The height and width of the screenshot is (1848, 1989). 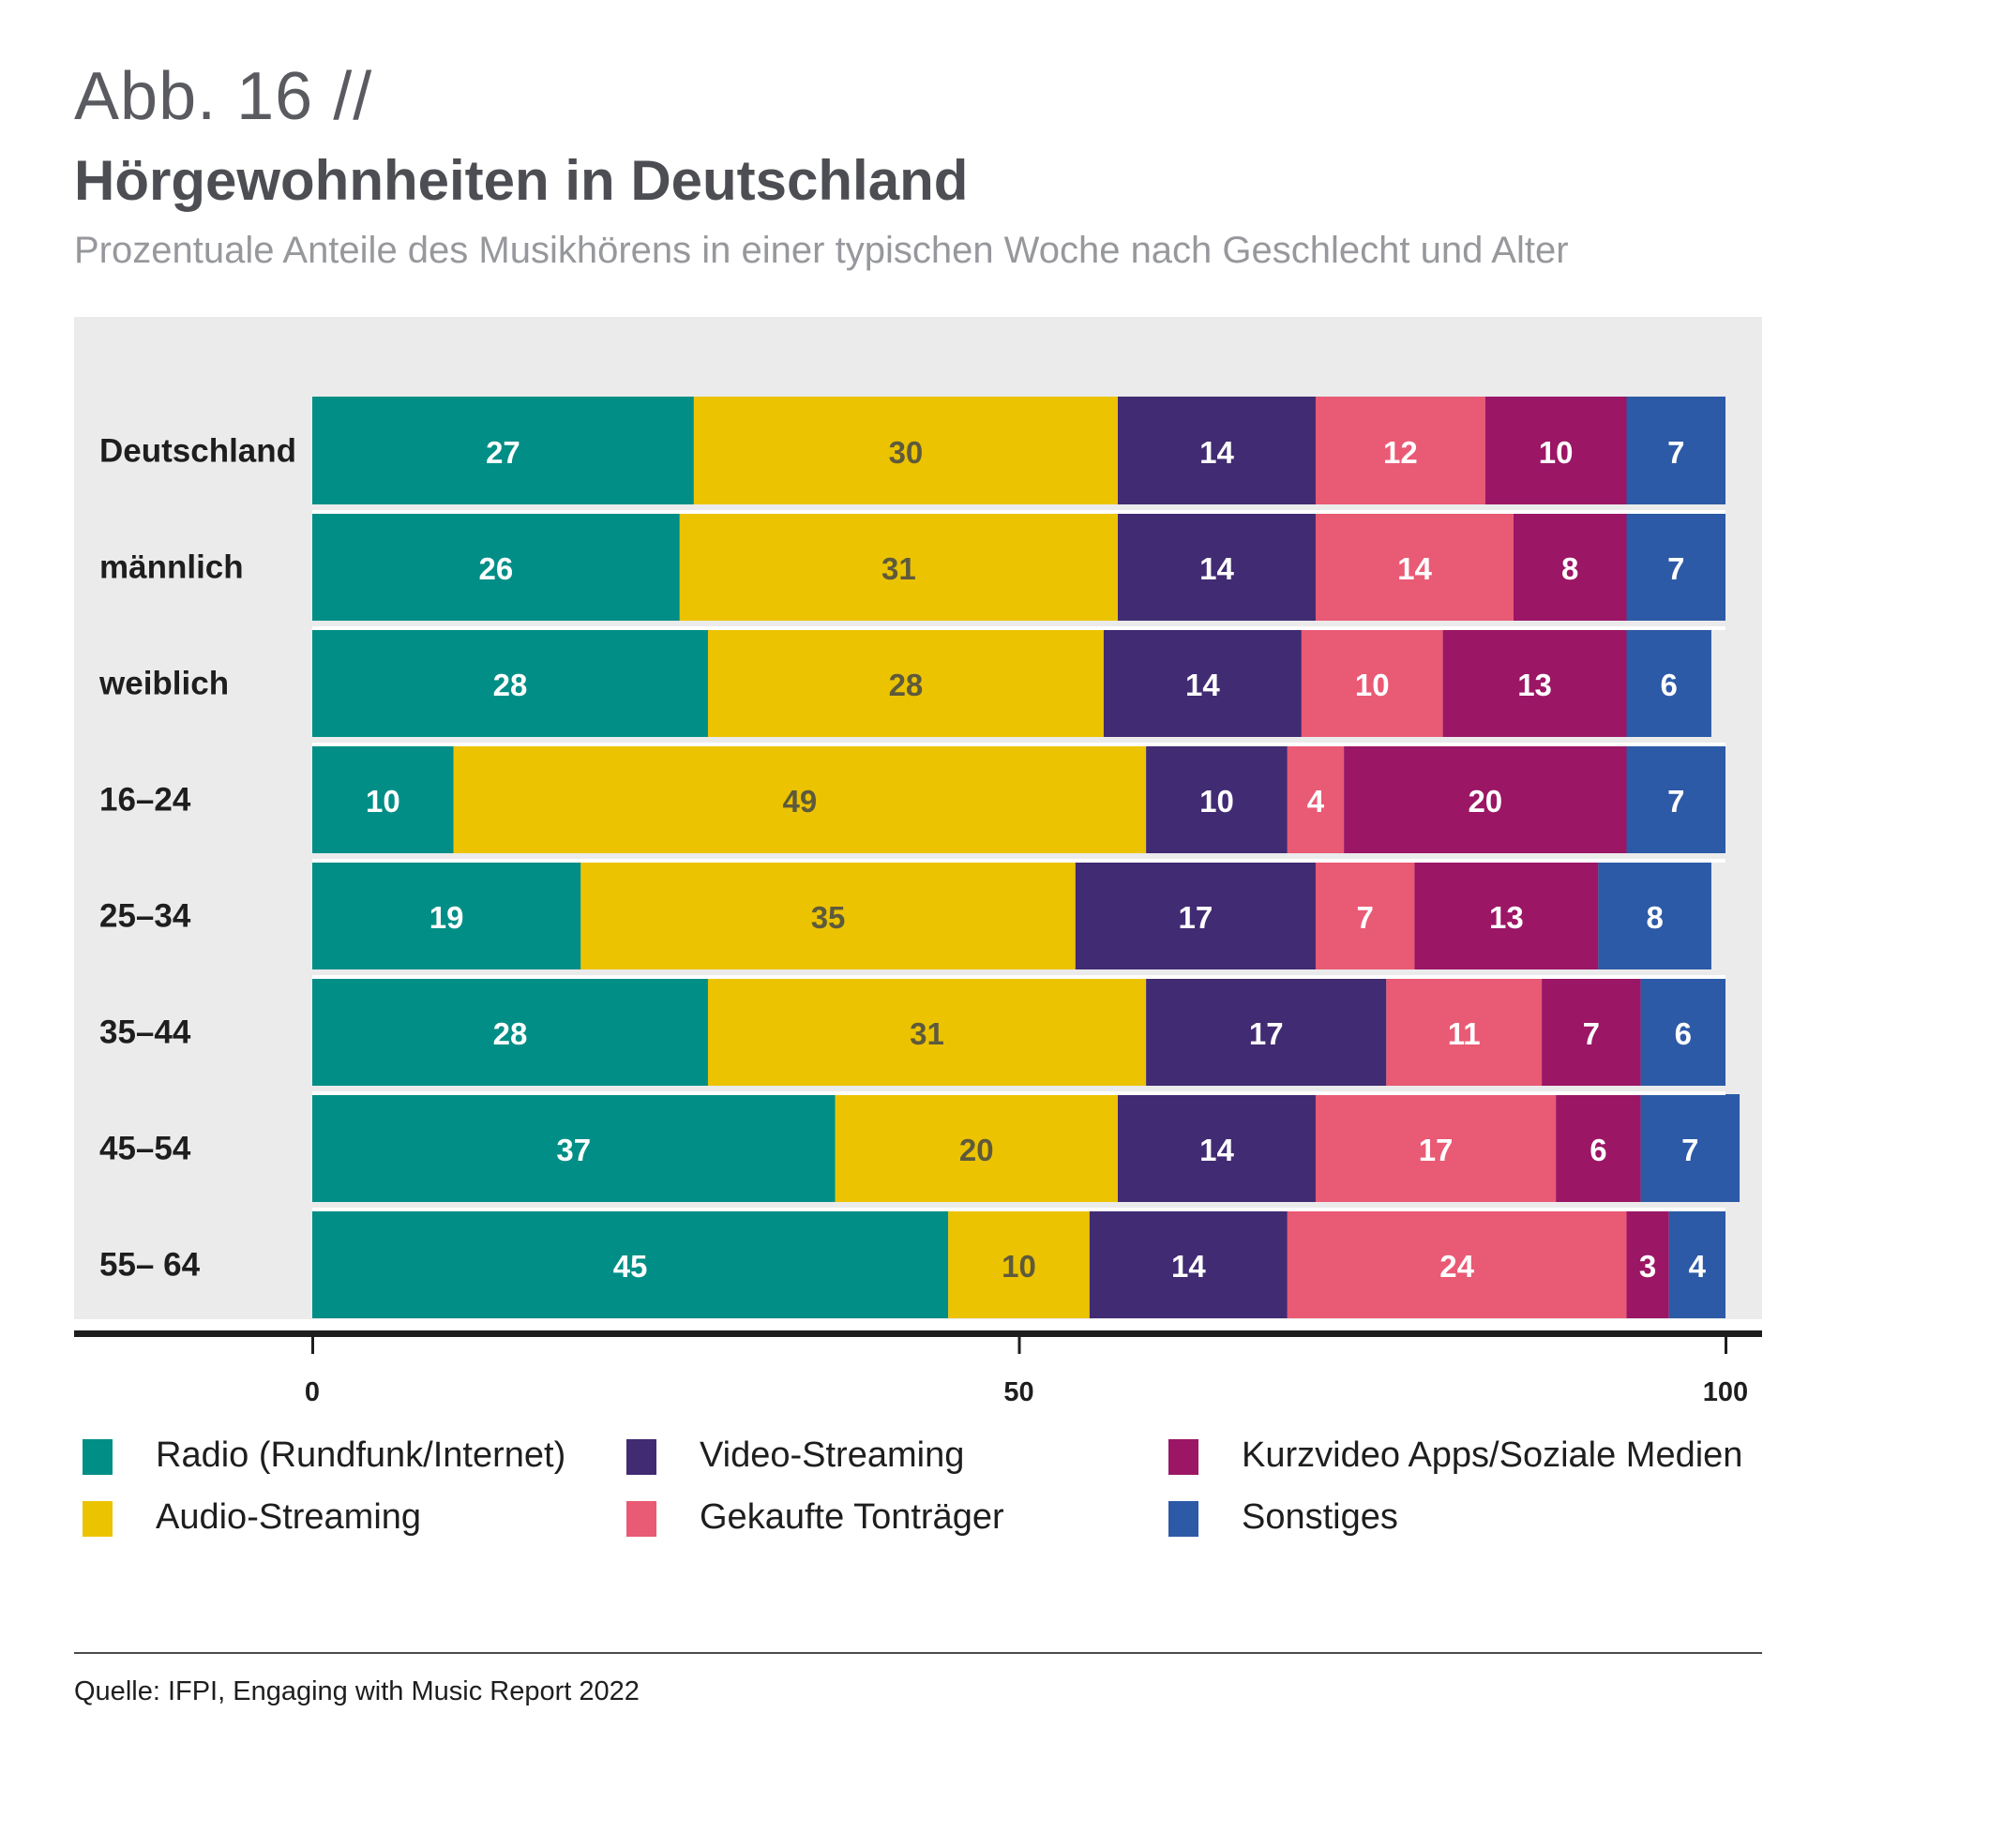 What do you see at coordinates (906, 452) in the screenshot?
I see `data-label: 30` at bounding box center [906, 452].